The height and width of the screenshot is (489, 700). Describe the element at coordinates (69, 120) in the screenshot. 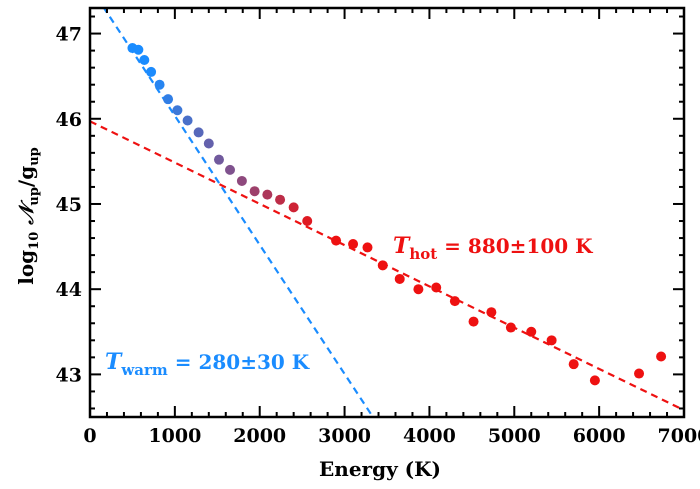

I see `y-tick-label: 46` at that location.